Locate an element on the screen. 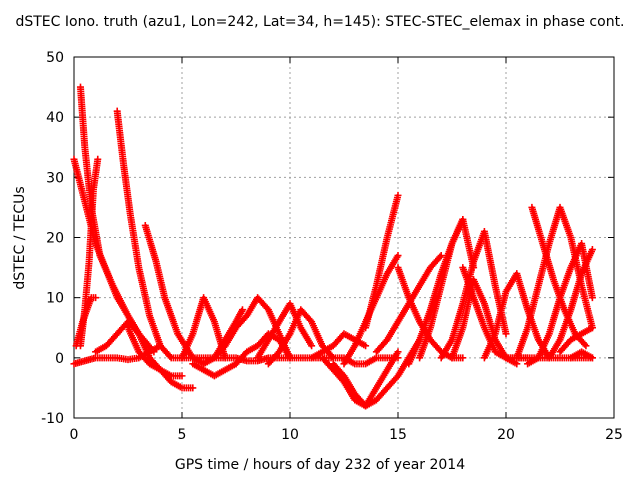 The image size is (640, 480). x-tick-label: 15 is located at coordinates (398, 435).